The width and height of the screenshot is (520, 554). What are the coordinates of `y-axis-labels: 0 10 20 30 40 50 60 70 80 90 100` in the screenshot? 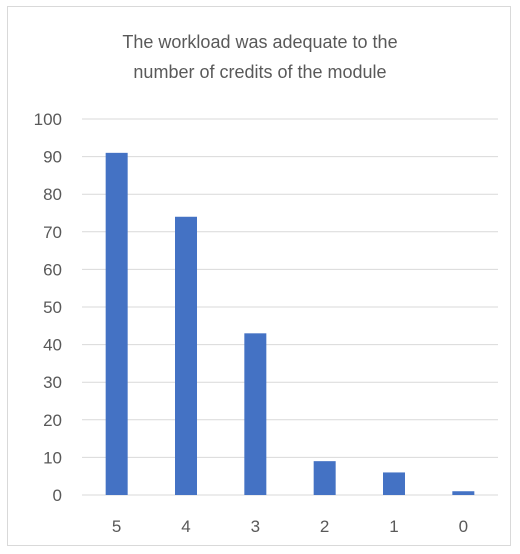 It's located at (48, 307).